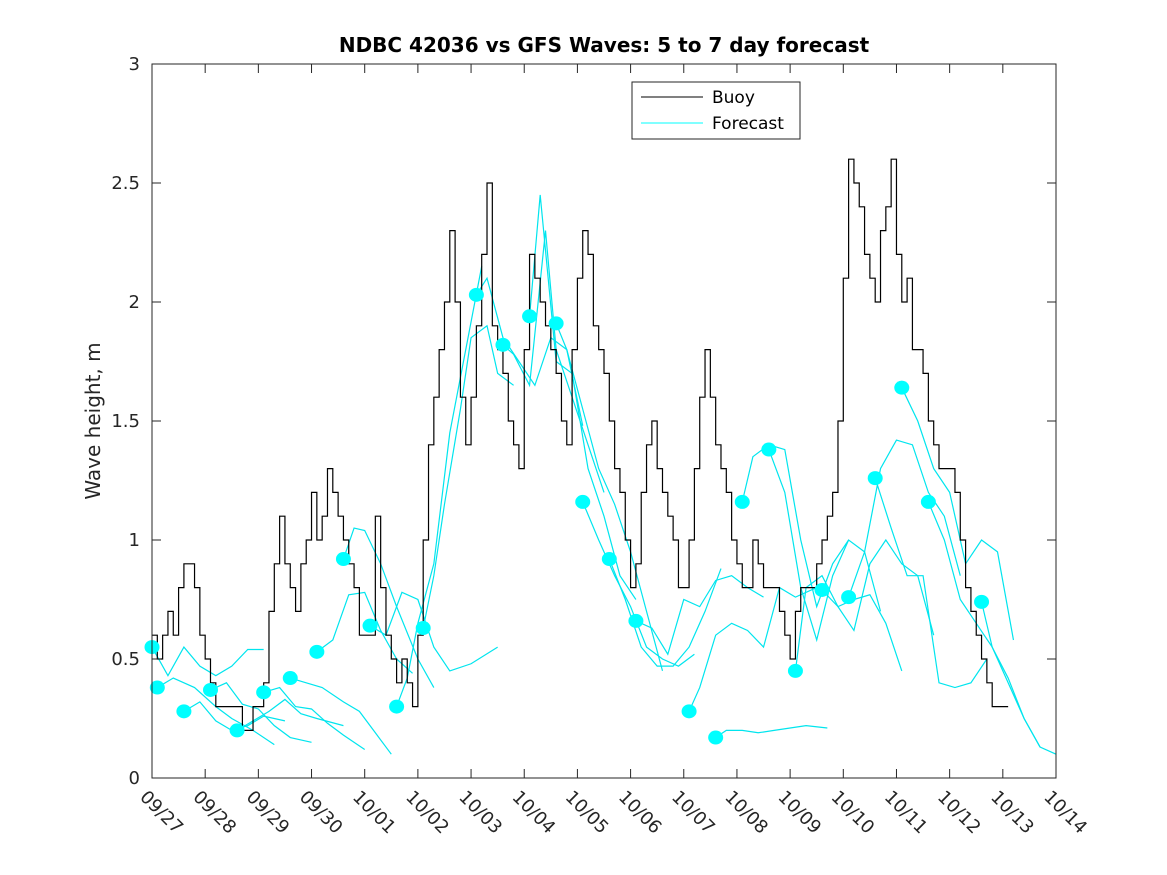 The image size is (1167, 875). I want to click on x-tick-label: 10/01, so click(374, 813).